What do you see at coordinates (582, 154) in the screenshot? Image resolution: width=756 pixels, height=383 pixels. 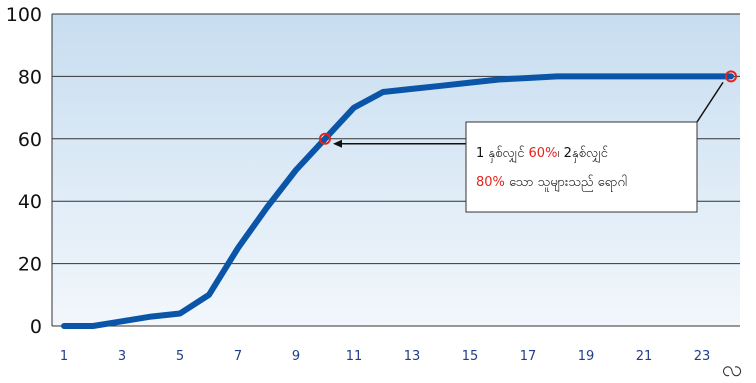 I see `annotation-line1-post: ၊ 2နှစ်လျှင်` at bounding box center [582, 154].